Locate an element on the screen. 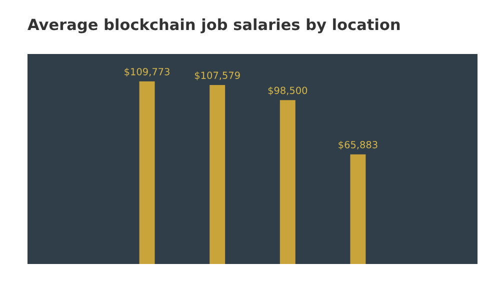 The image size is (500, 300). data-label: $98,500 is located at coordinates (288, 91).